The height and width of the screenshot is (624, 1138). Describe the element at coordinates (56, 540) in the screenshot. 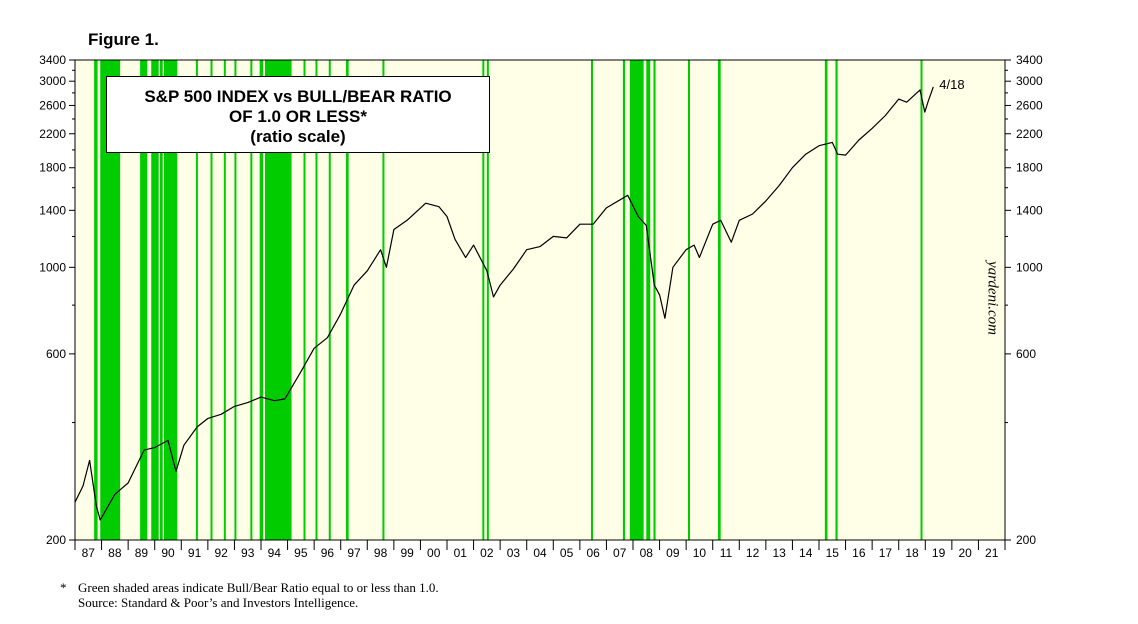

I see `y-tick-label-left: 200` at that location.